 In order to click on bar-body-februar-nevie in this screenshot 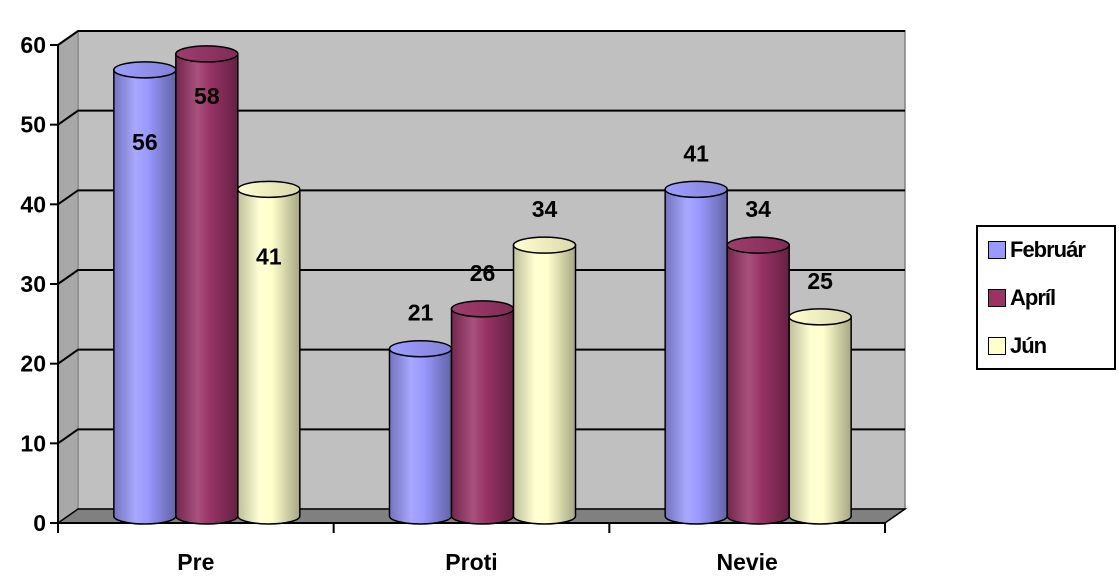, I will do `click(696, 356)`.